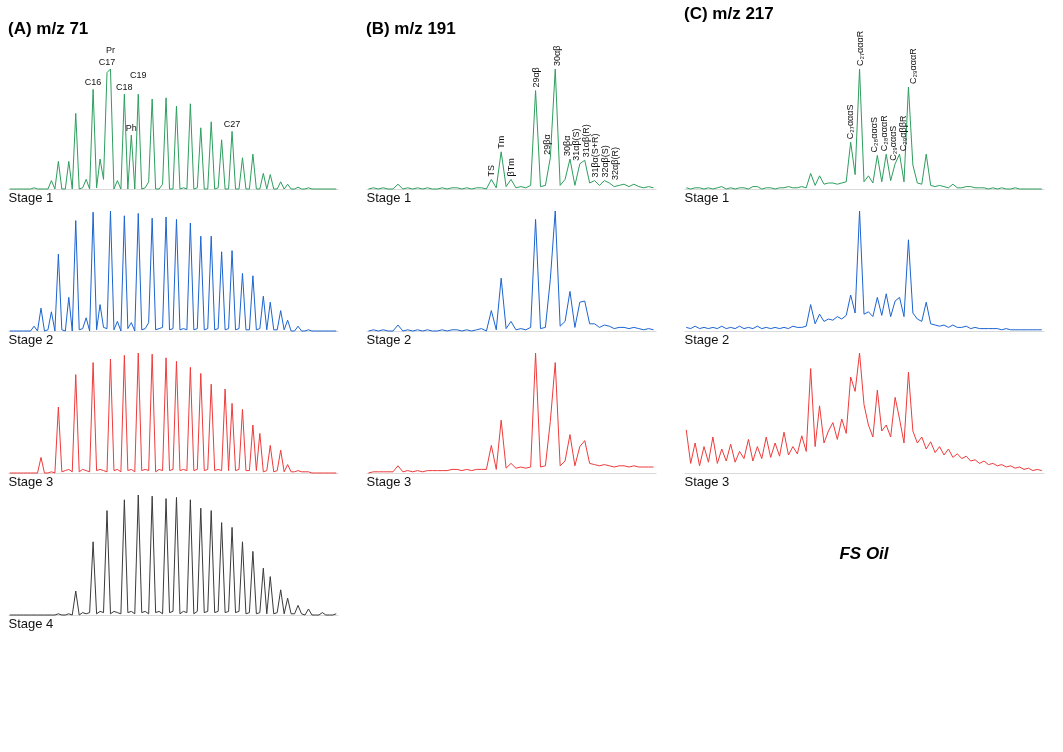 Image resolution: width=1063 pixels, height=752 pixels. Describe the element at coordinates (411, 28) in the screenshot. I see `chart-title: (B) m/z 191` at that location.